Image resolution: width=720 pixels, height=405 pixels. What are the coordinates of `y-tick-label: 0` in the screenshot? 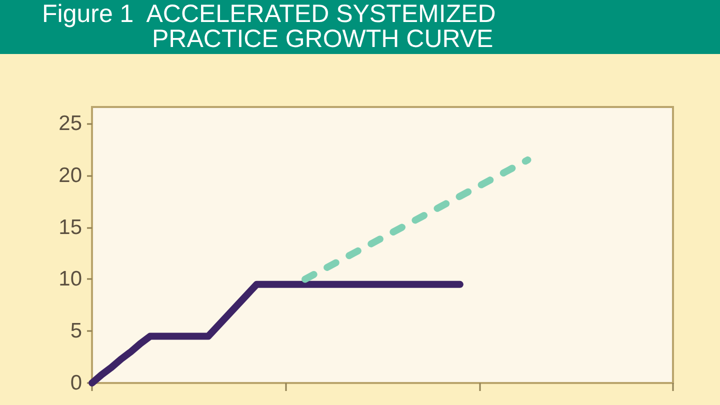 It's located at (76, 383).